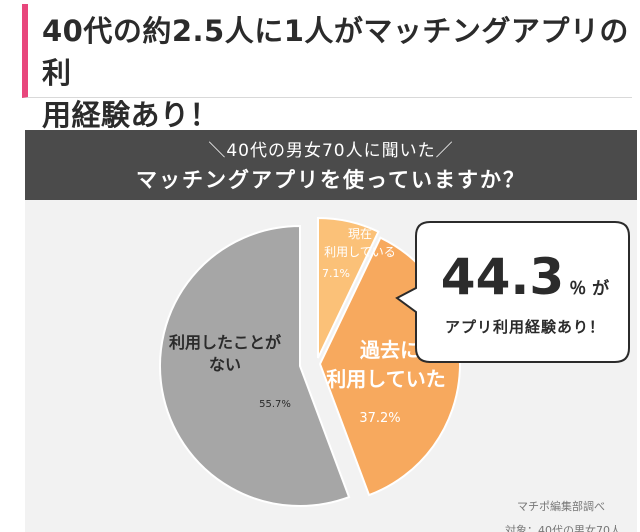  What do you see at coordinates (331, 165) in the screenshot?
I see `chart-banner: ＼40代の男女70人に聞いた／ マッチングアプリを使っていますか？` at bounding box center [331, 165].